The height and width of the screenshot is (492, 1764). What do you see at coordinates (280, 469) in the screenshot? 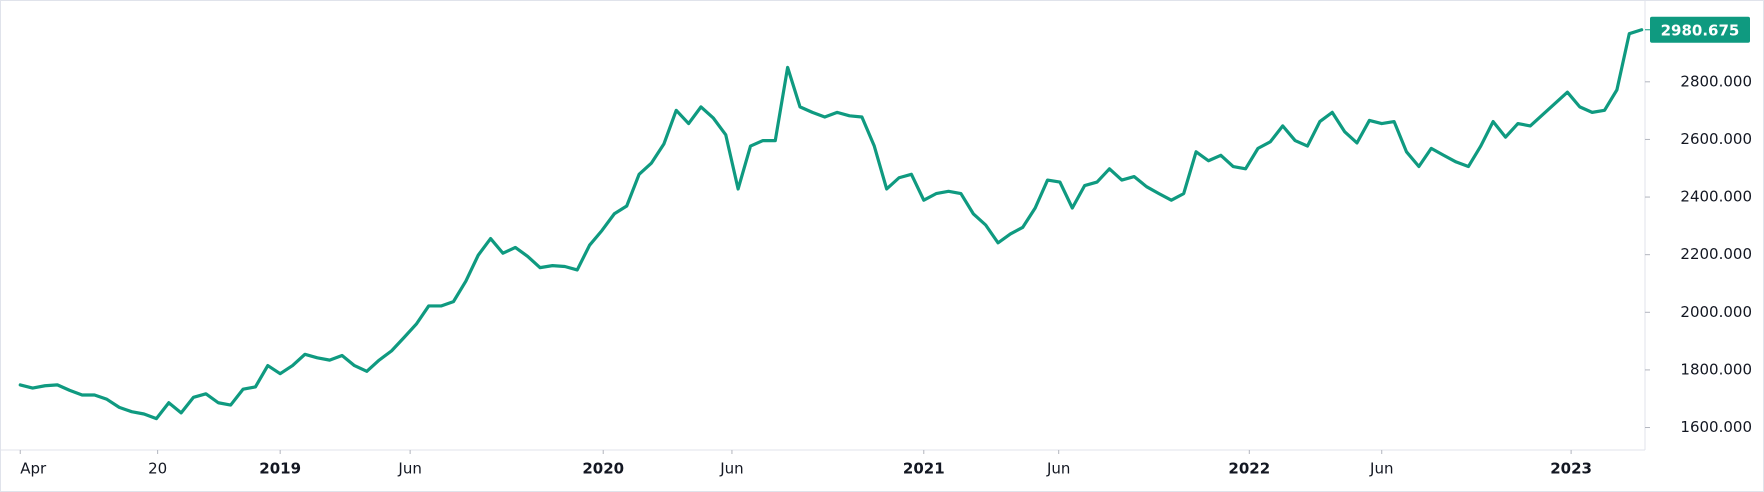
I see `x-tick-label: 2019` at bounding box center [280, 469].